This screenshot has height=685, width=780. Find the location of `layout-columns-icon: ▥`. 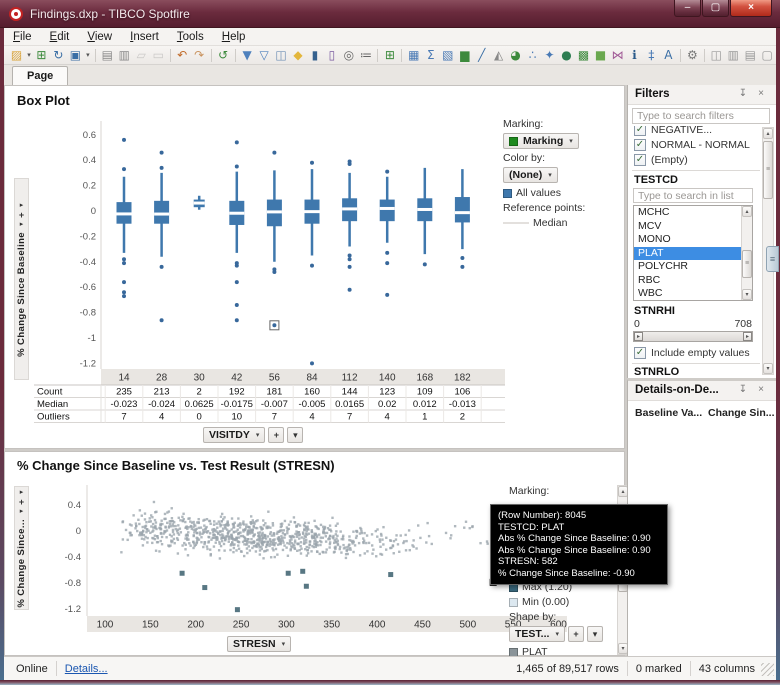

layout-columns-icon: ▥ is located at coordinates (733, 54).